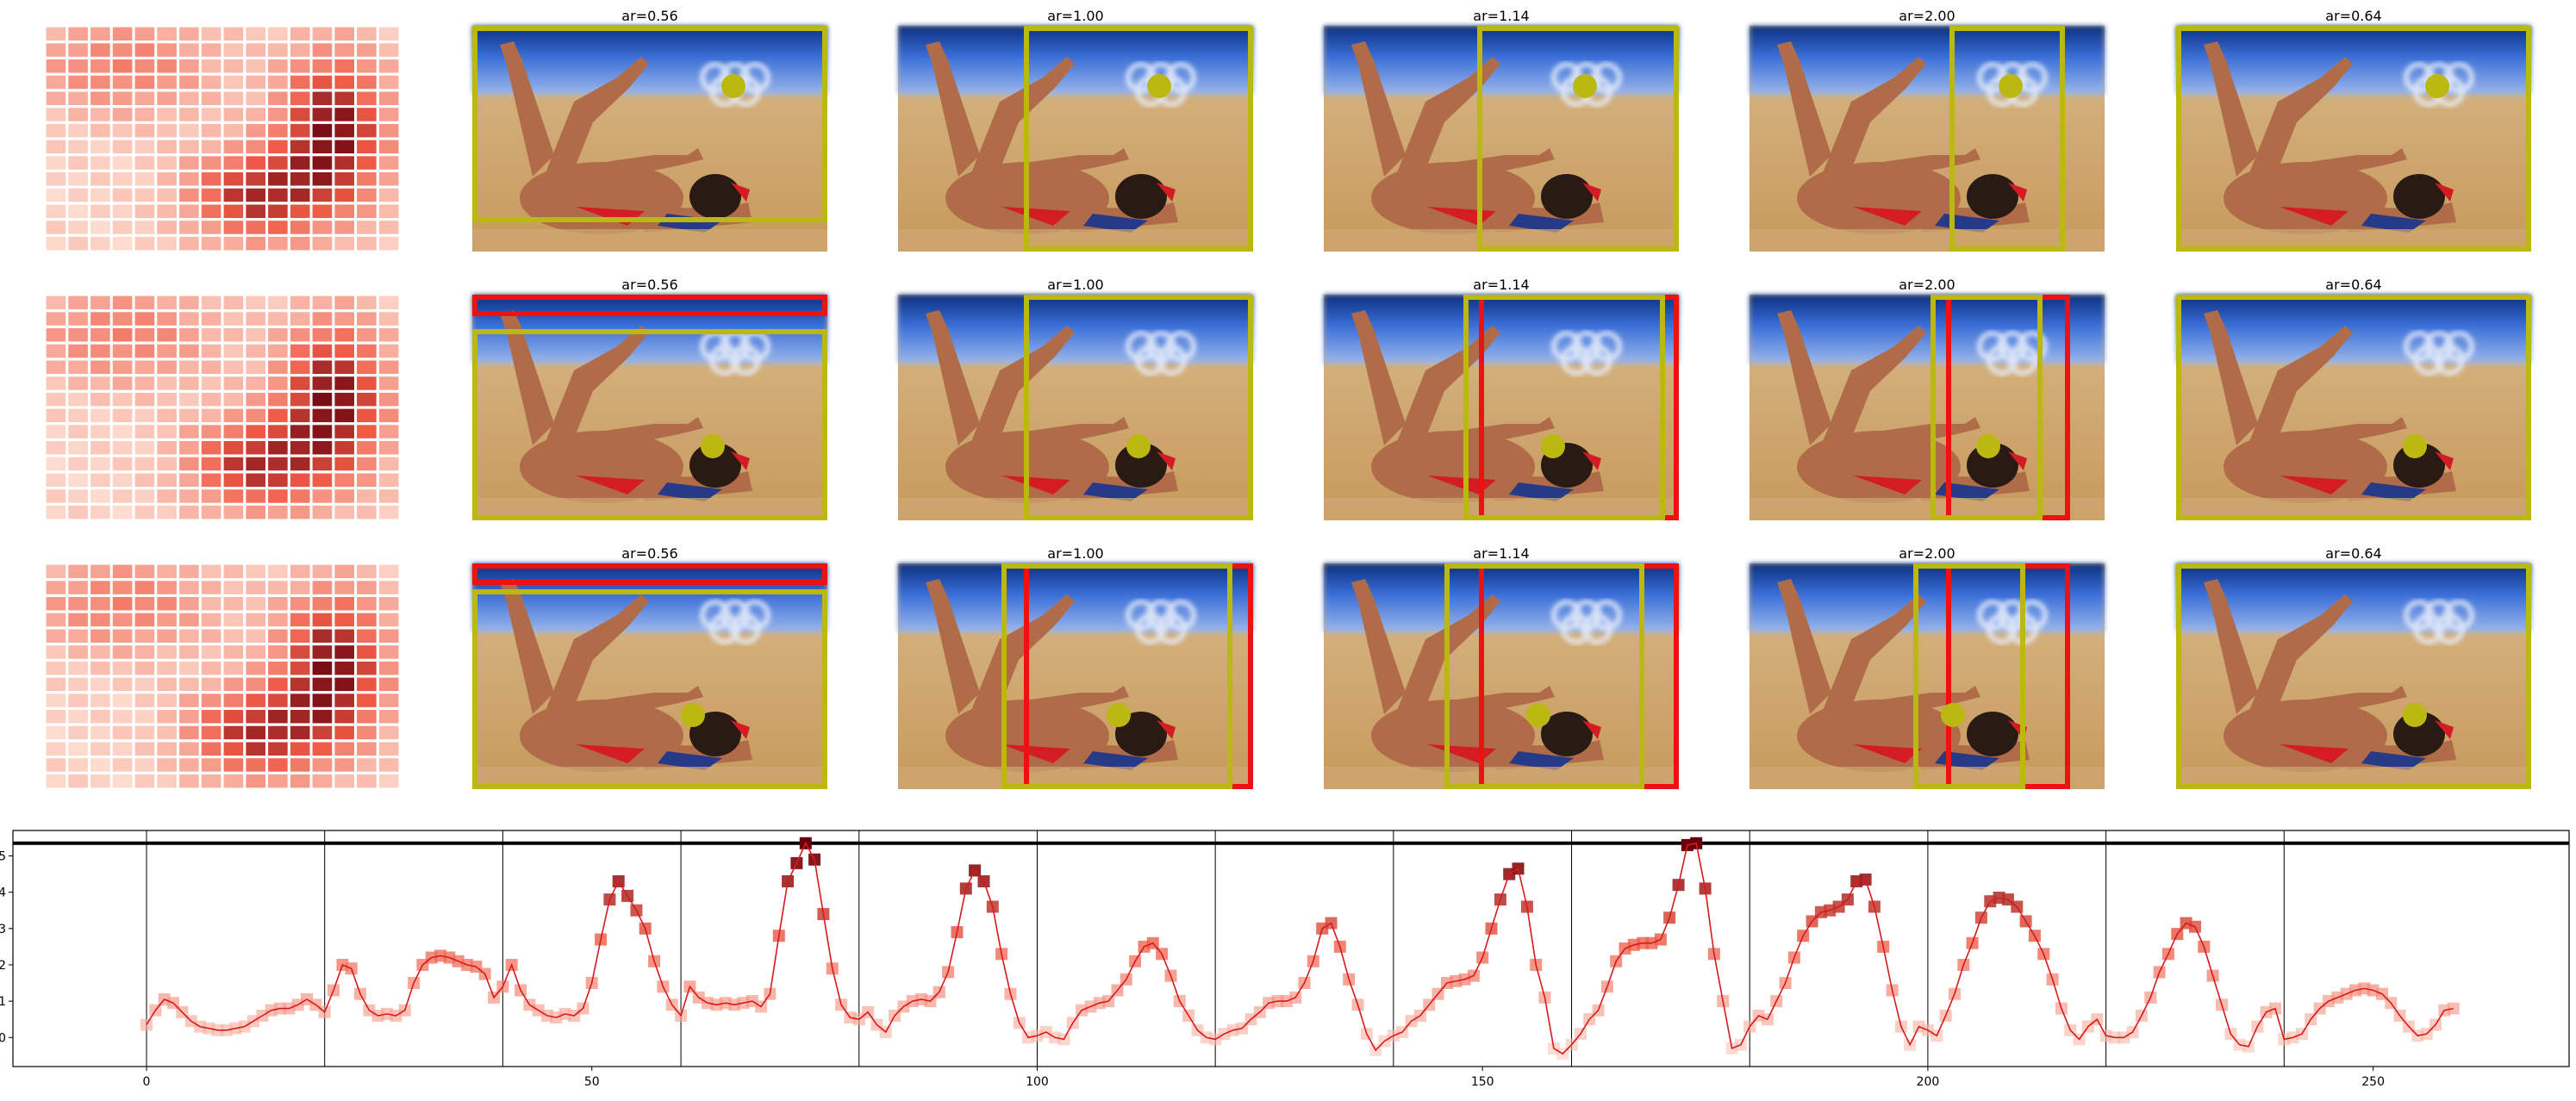 The height and width of the screenshot is (1101, 2576). I want to click on y-tick-label: 3, so click(3, 929).